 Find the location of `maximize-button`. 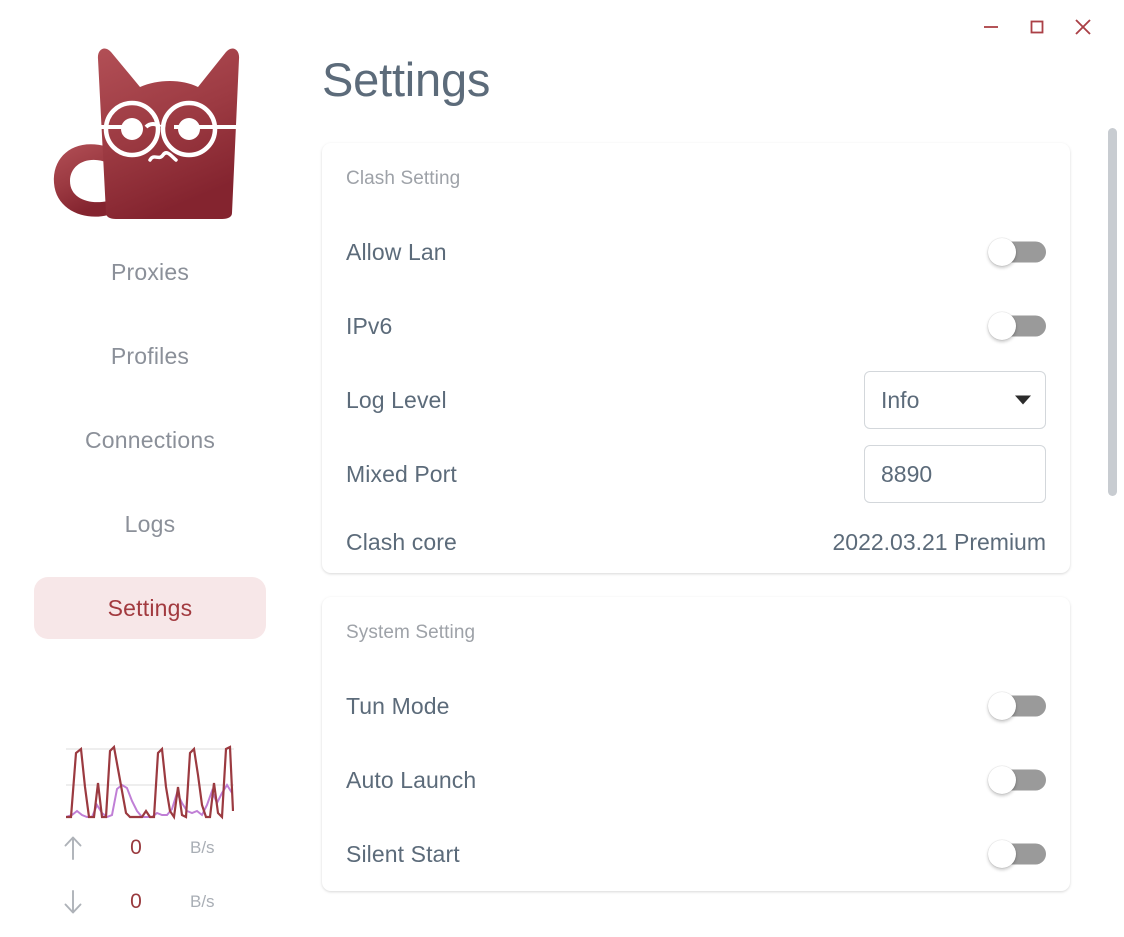

maximize-button is located at coordinates (1037, 27).